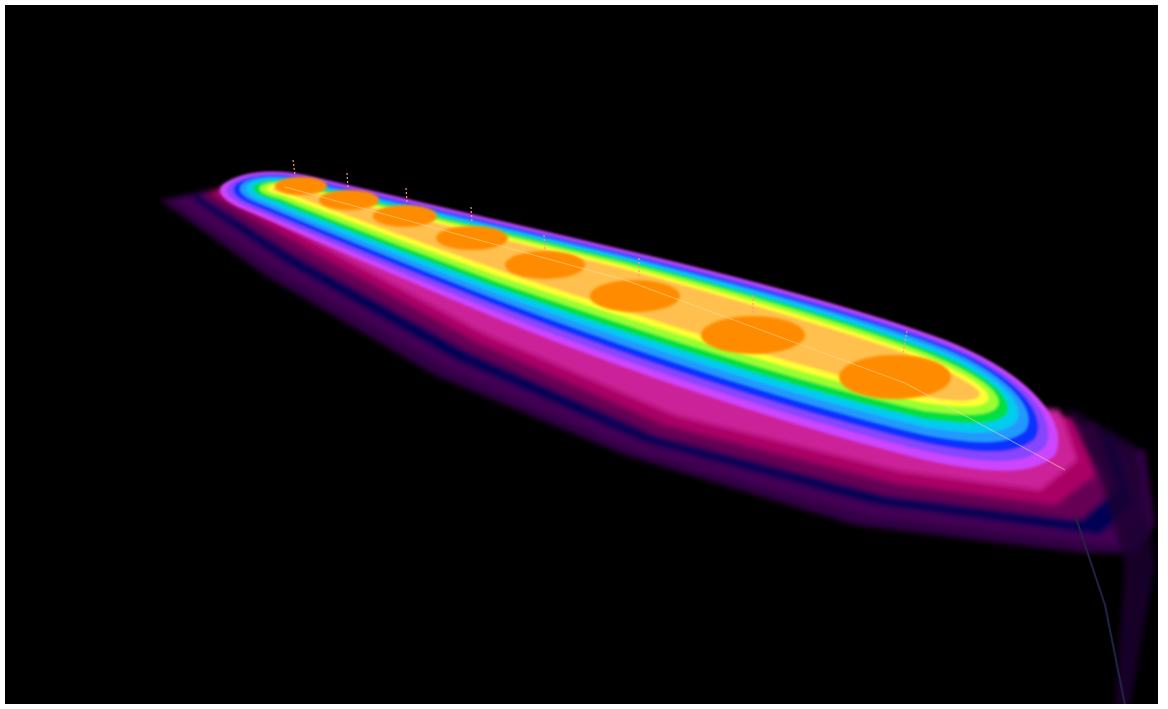 The width and height of the screenshot is (1168, 709). Describe the element at coordinates (1100, 609) in the screenshot. I see `right-edge-line` at that location.